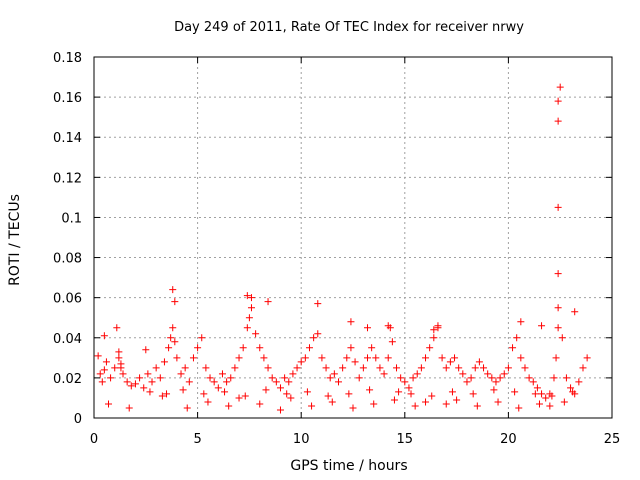  What do you see at coordinates (301, 439) in the screenshot?
I see `x-tick-label: 10` at bounding box center [301, 439].